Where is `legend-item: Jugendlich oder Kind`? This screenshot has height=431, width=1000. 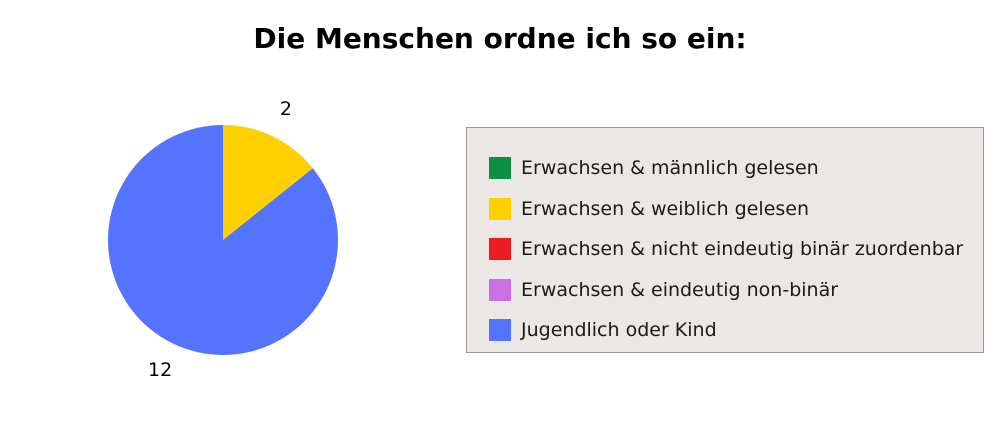
legend-item: Jugendlich oder Kind is located at coordinates (736, 330).